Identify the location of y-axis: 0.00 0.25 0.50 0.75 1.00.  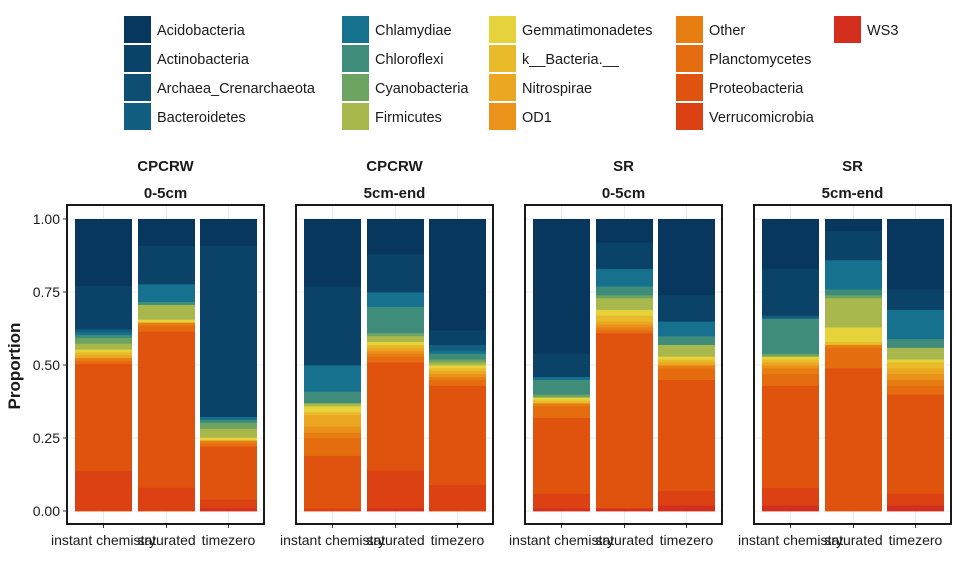
(50, 365).